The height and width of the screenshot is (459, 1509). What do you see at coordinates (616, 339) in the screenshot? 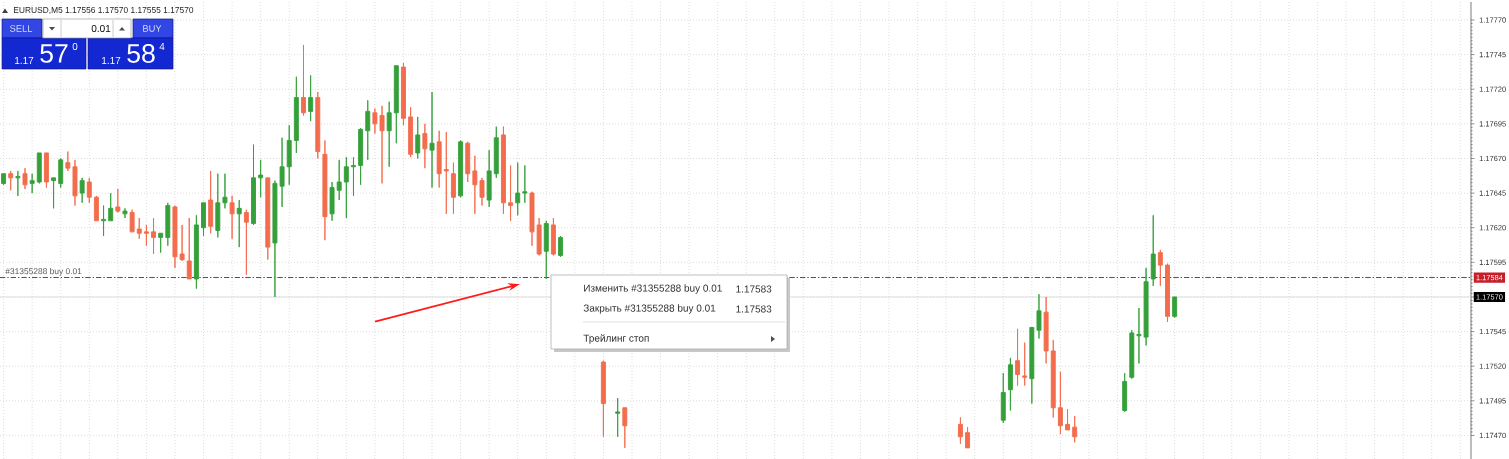
I see `annotation: Трейлинг стоп` at bounding box center [616, 339].